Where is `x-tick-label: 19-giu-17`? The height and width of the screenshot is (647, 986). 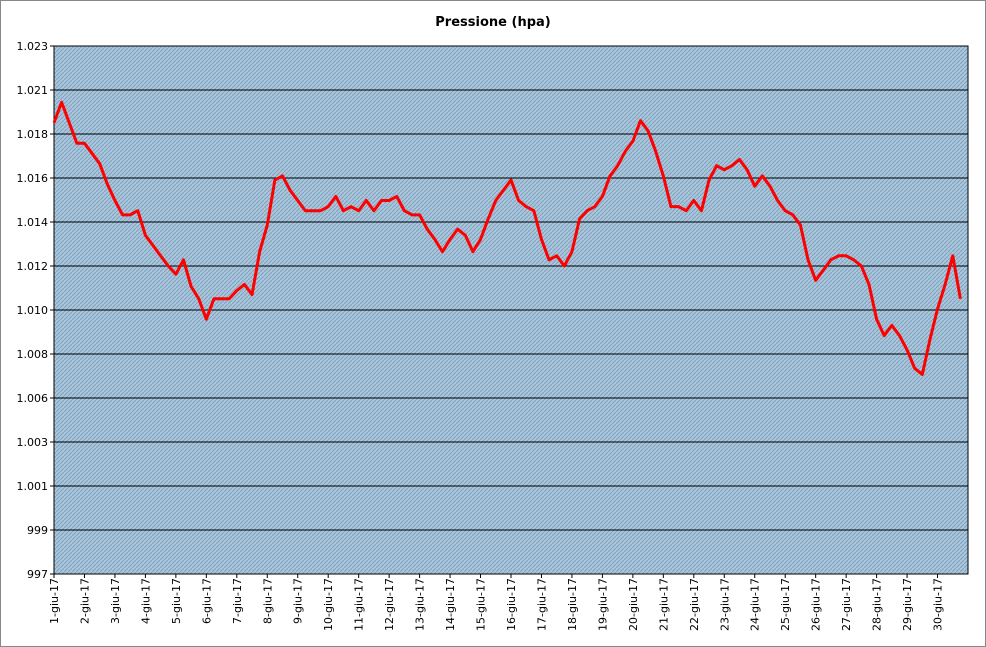 x-tick-label: 19-giu-17 is located at coordinates (602, 604).